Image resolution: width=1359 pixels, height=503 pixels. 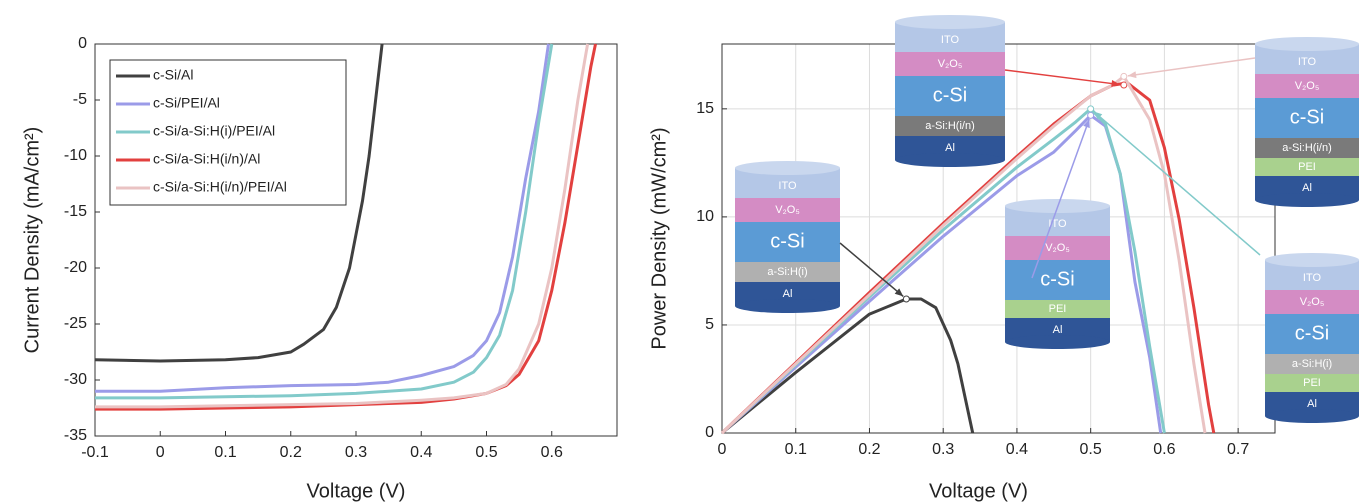 I want to click on x-tick-label: 0.7, so click(x=1238, y=449).